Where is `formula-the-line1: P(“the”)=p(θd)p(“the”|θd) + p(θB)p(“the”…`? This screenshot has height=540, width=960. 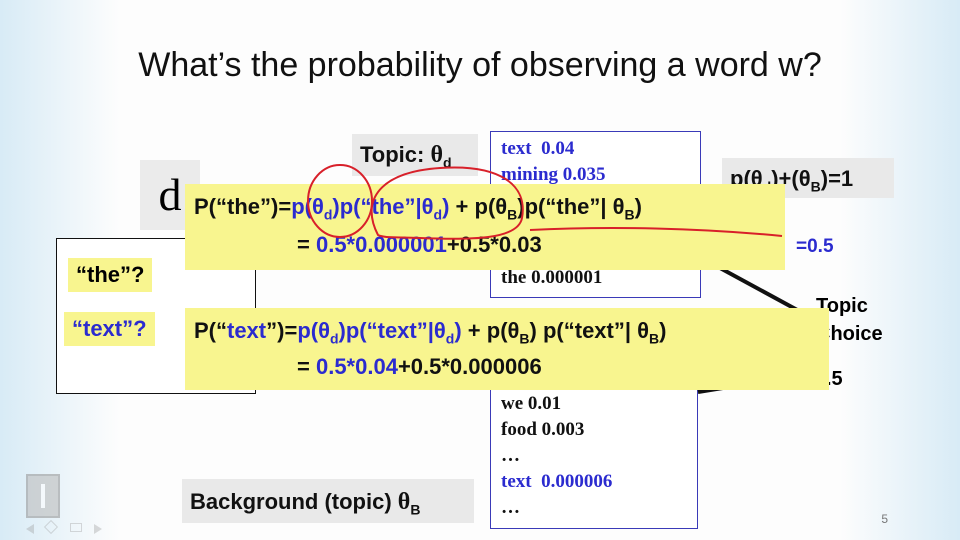 formula-the-line1: P(“the”)=p(θd)p(“the”|θd) + p(θB)p(“the”… is located at coordinates (418, 208).